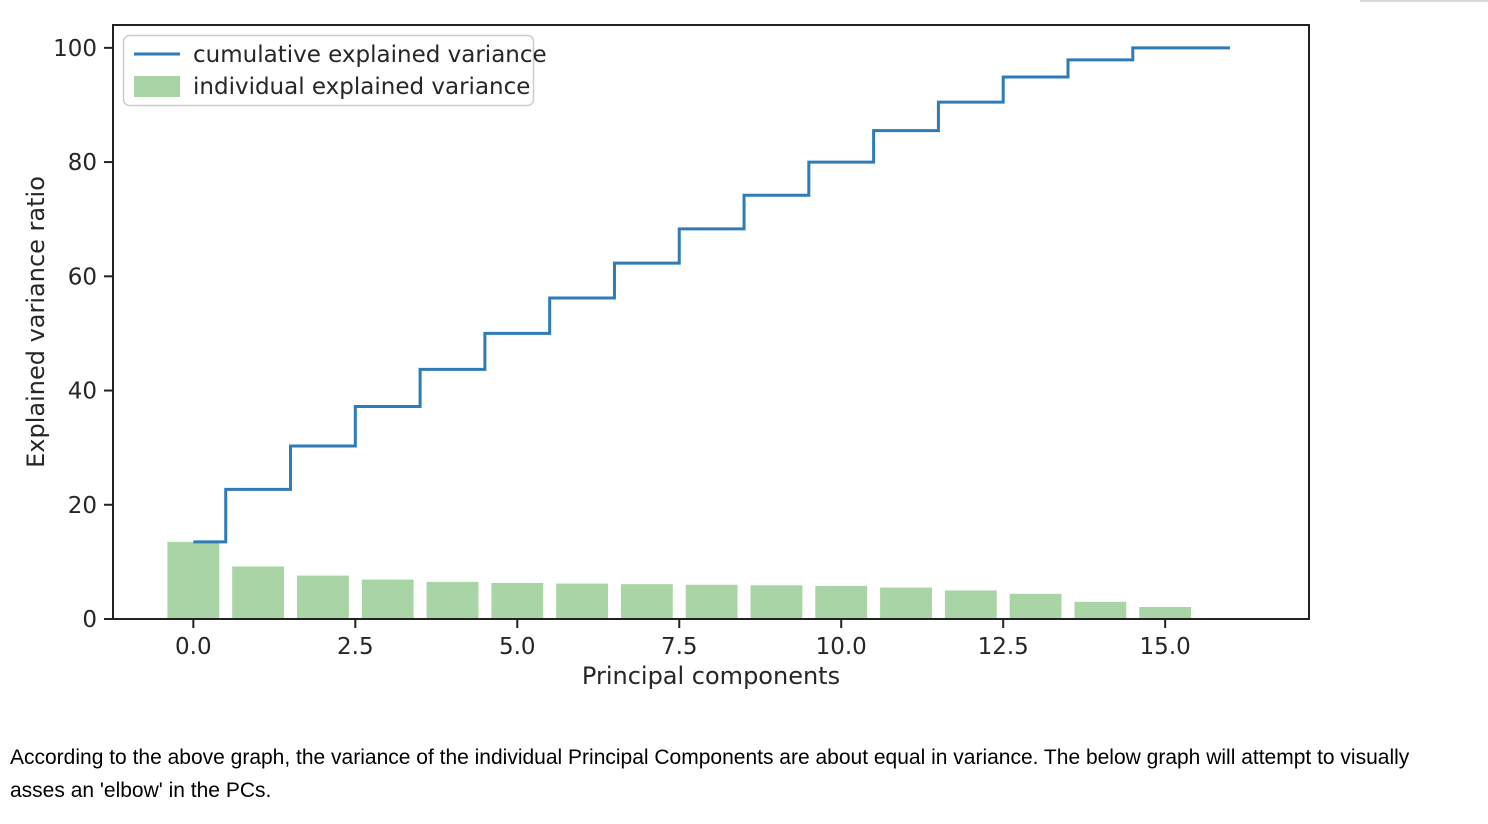  Describe the element at coordinates (517, 647) in the screenshot. I see `x-tick-label: 5.0` at that location.